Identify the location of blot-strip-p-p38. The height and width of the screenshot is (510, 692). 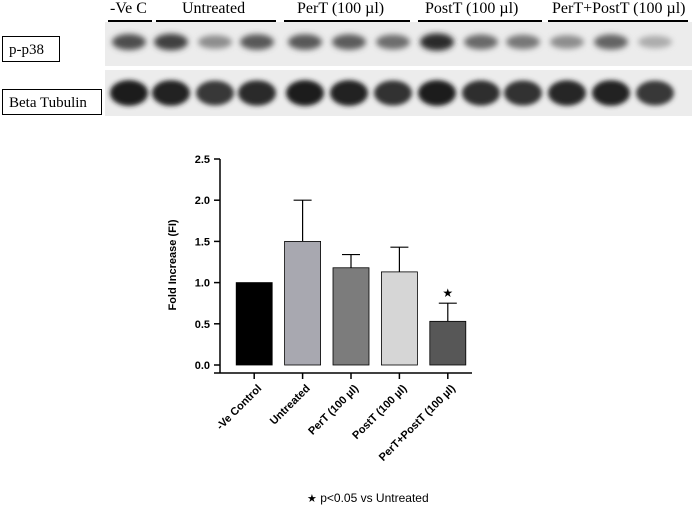
(398, 44).